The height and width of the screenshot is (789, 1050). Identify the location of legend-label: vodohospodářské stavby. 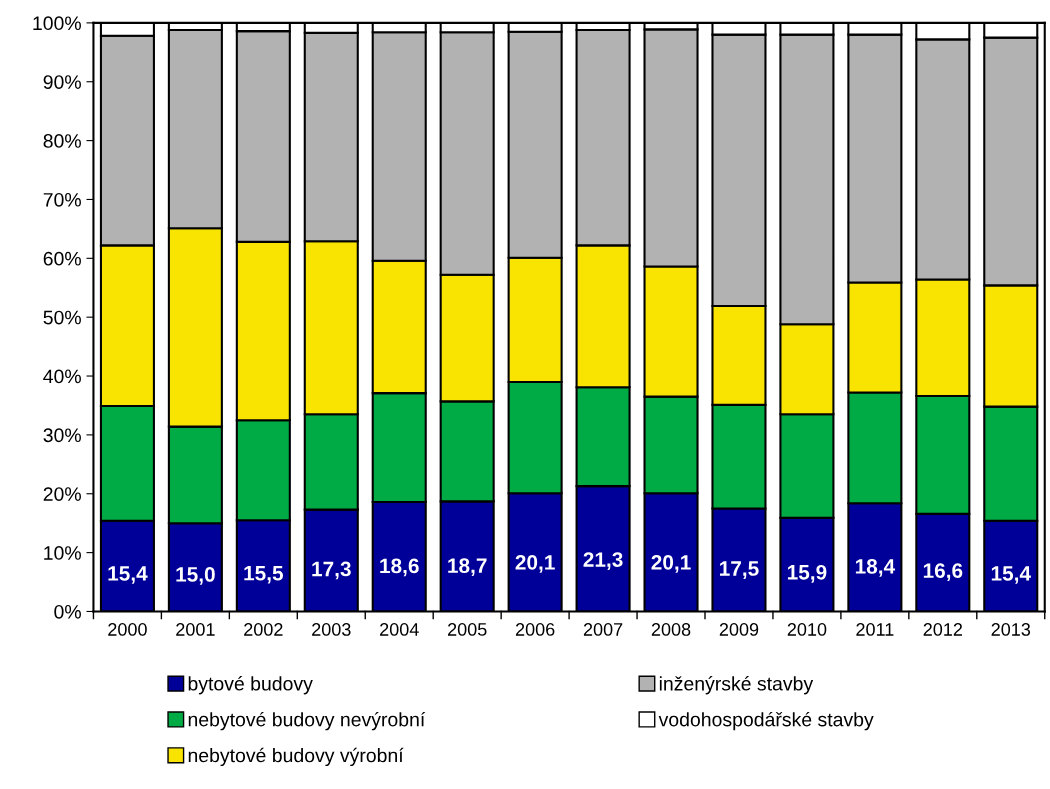
(766, 721).